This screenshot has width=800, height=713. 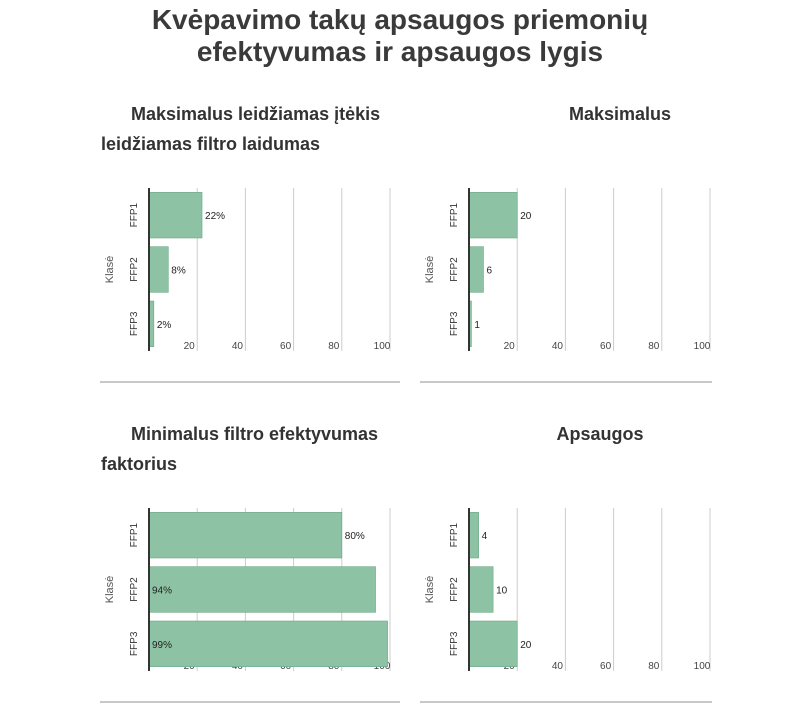 What do you see at coordinates (139, 464) in the screenshot?
I see `chart-3-title-line-2: faktorius` at bounding box center [139, 464].